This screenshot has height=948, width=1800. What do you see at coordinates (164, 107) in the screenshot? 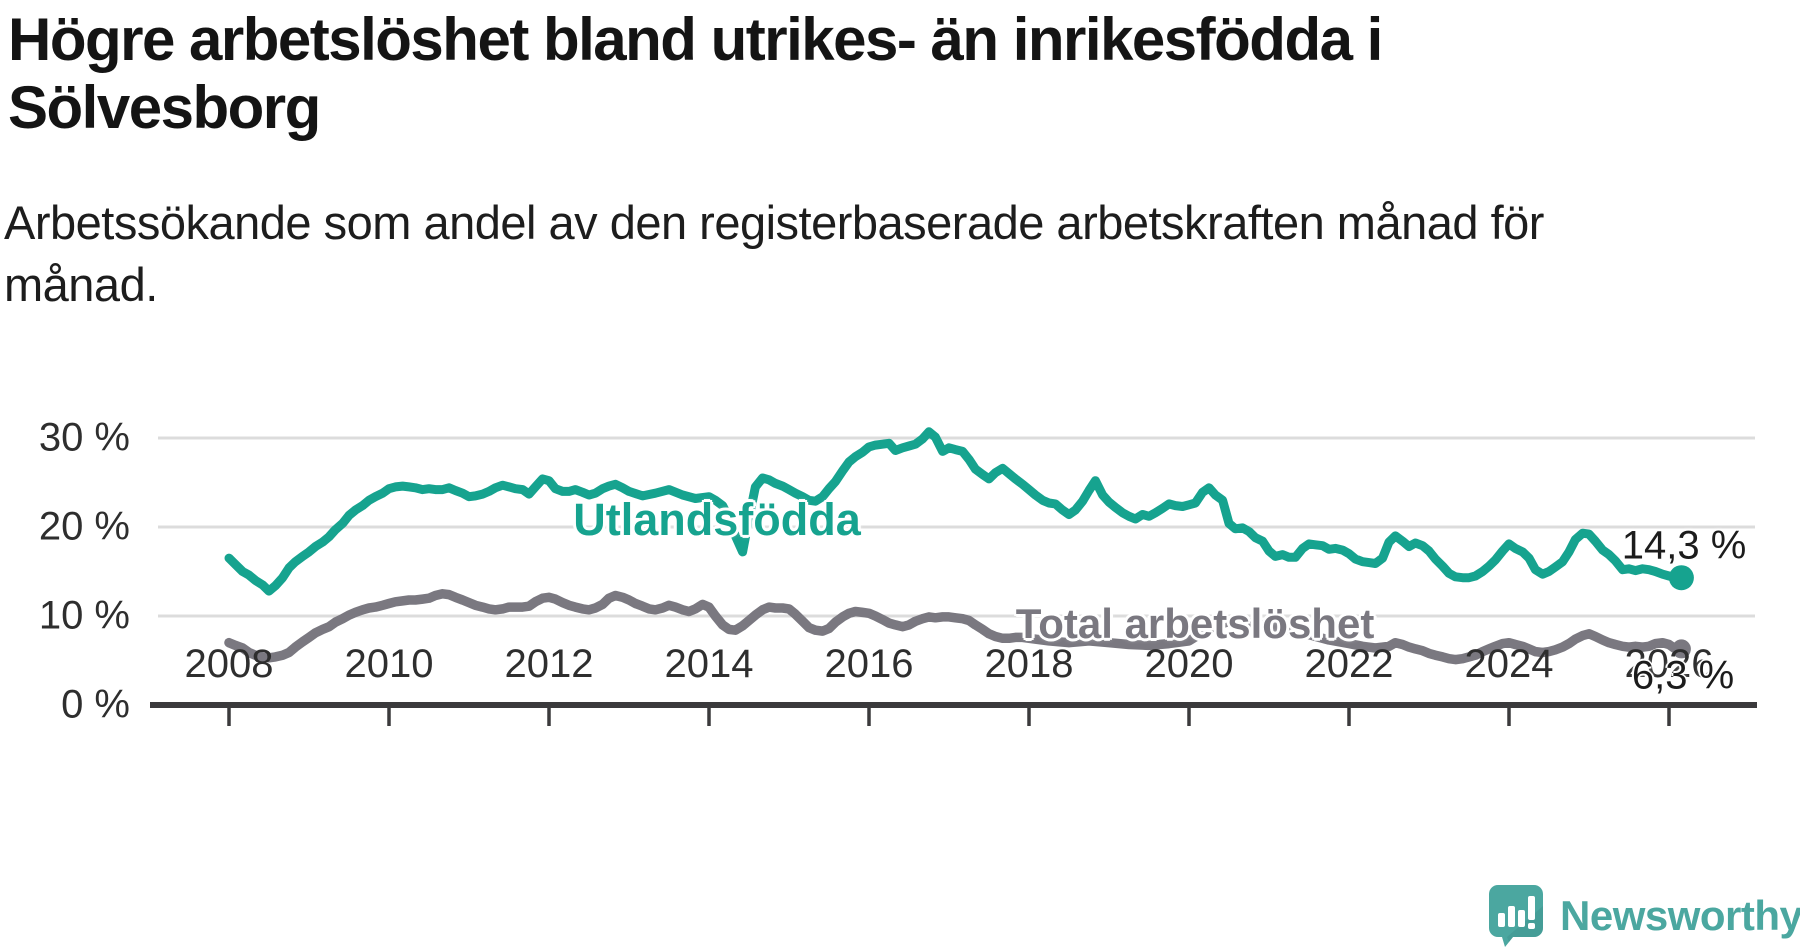
I see `page-title-line2: Sölvesborg` at bounding box center [164, 107].